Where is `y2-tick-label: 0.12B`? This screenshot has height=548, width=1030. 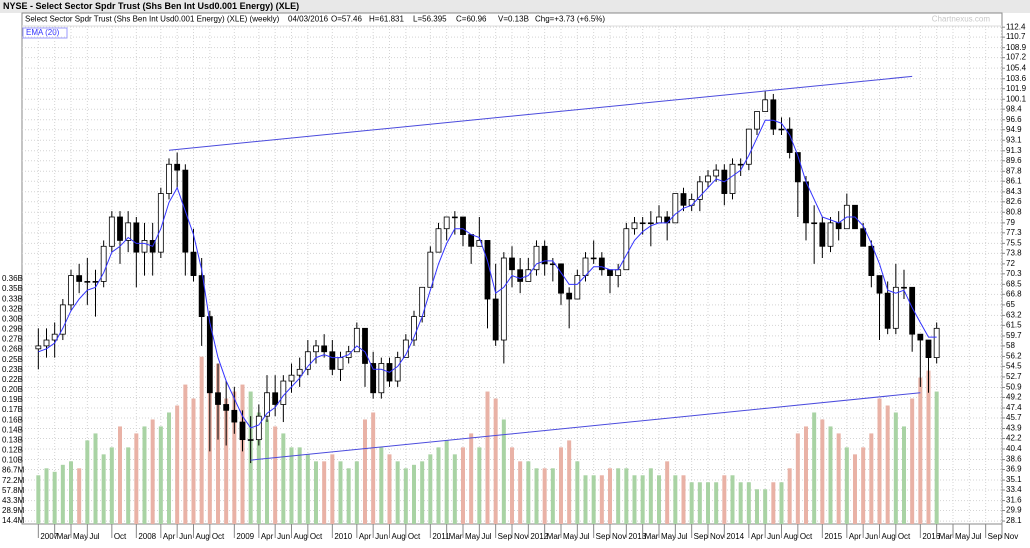 y2-tick-label: 0.12B is located at coordinates (12, 450).